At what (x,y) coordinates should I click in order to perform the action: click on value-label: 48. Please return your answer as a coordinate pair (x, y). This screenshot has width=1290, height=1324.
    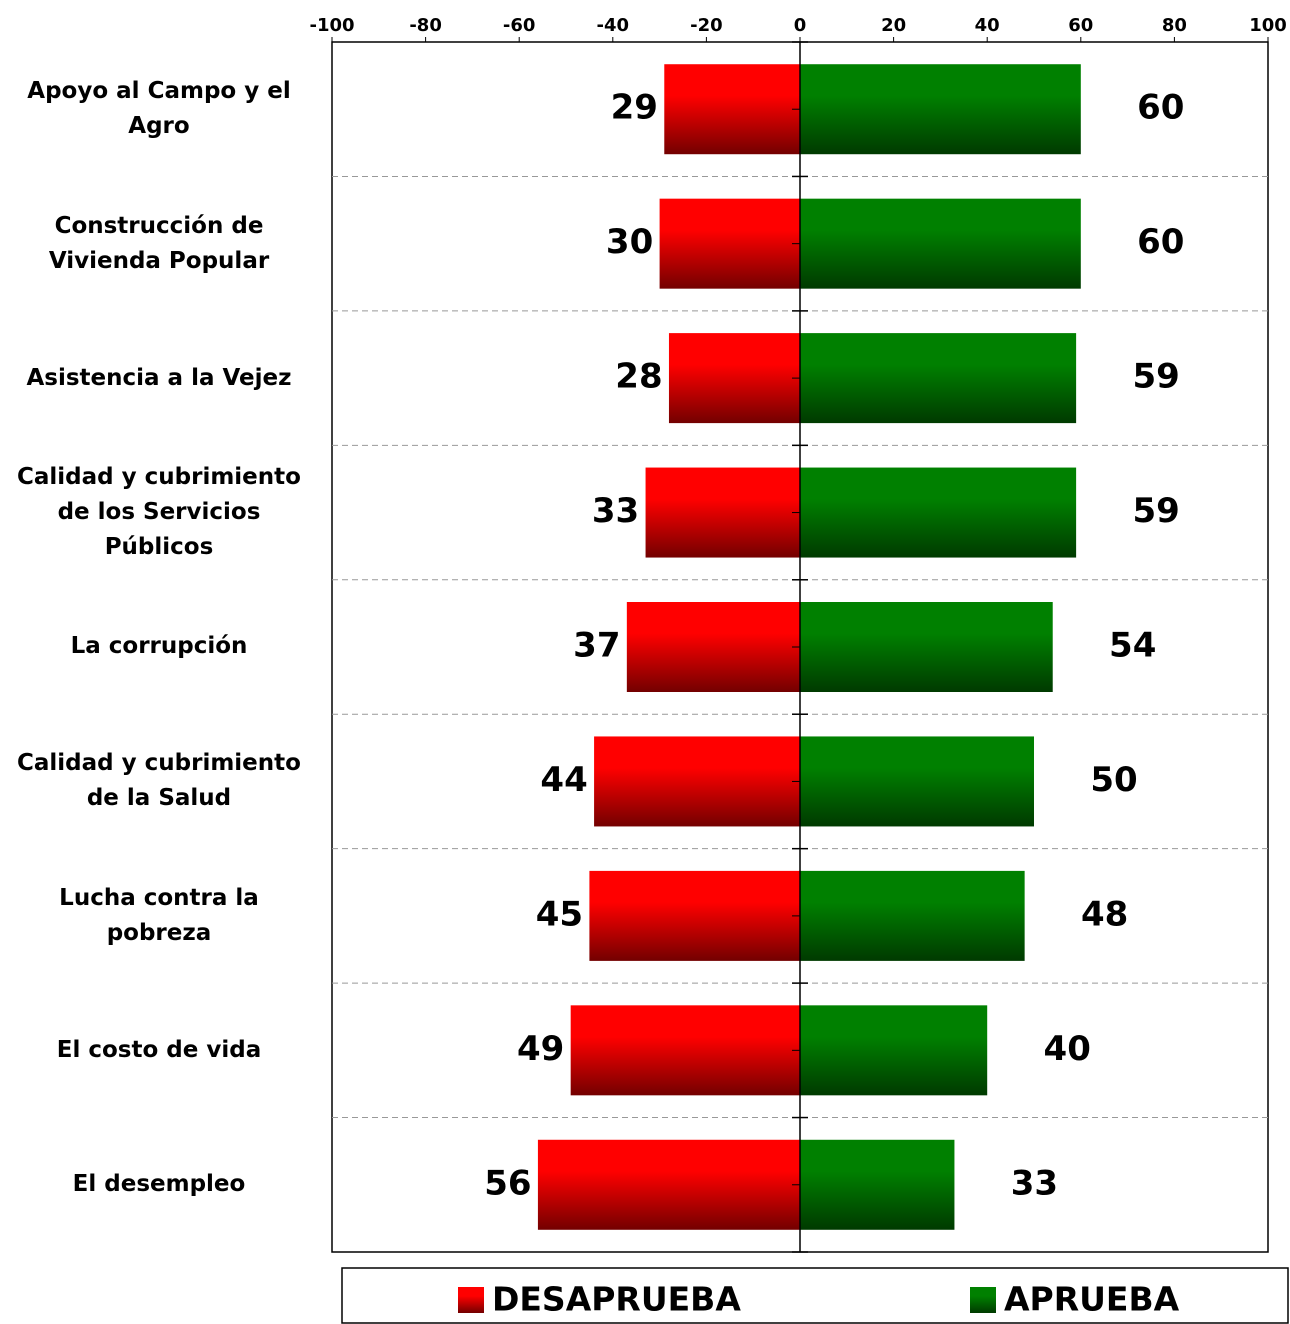
    Looking at the image, I should click on (1104, 914).